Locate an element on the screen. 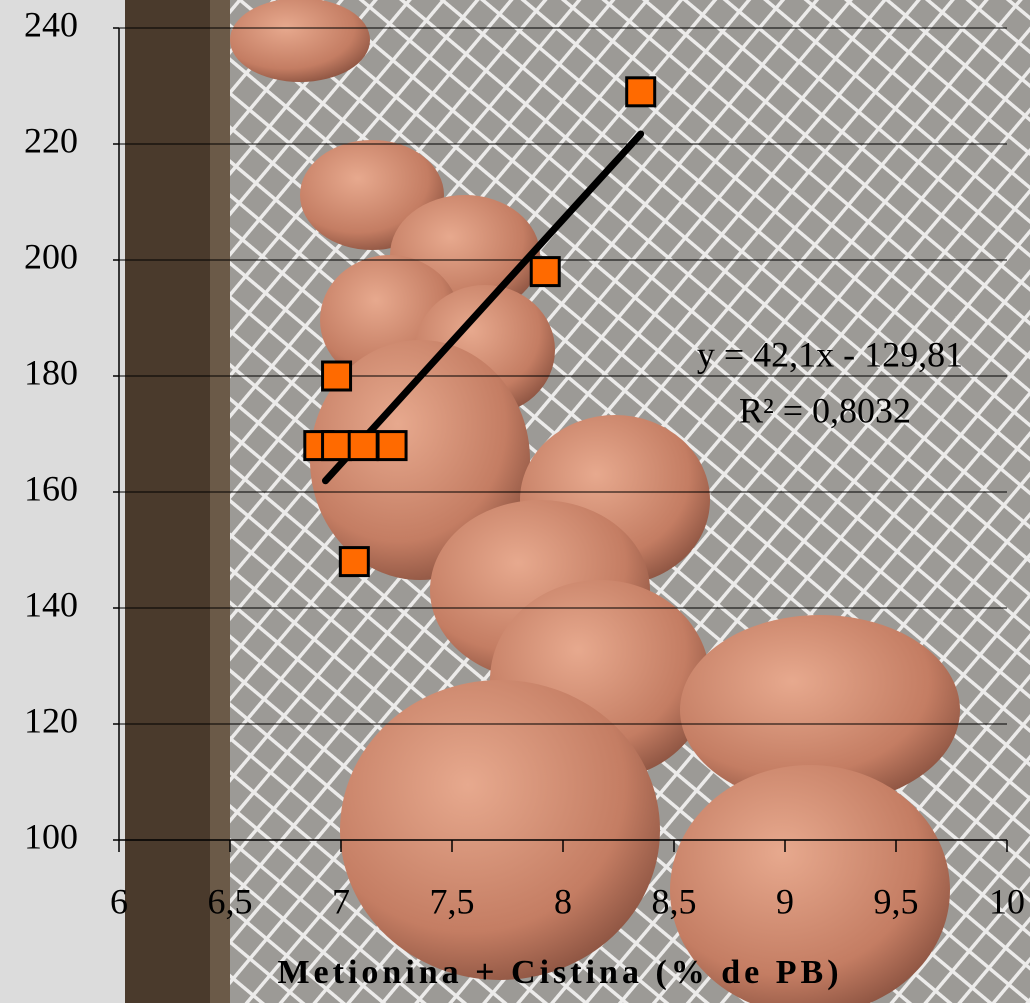 The height and width of the screenshot is (1003, 1030). y-tick-label: 160 is located at coordinates (51, 488).